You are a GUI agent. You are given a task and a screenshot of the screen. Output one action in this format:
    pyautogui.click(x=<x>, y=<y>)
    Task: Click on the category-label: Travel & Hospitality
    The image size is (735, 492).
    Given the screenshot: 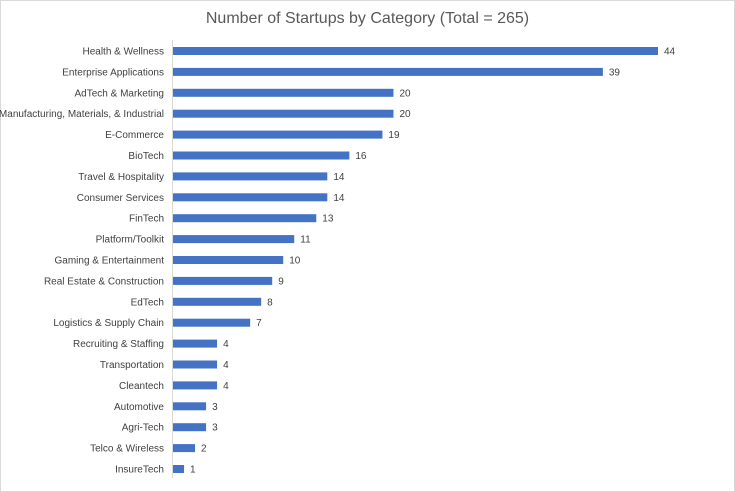 What is the action you would take?
    pyautogui.click(x=121, y=177)
    